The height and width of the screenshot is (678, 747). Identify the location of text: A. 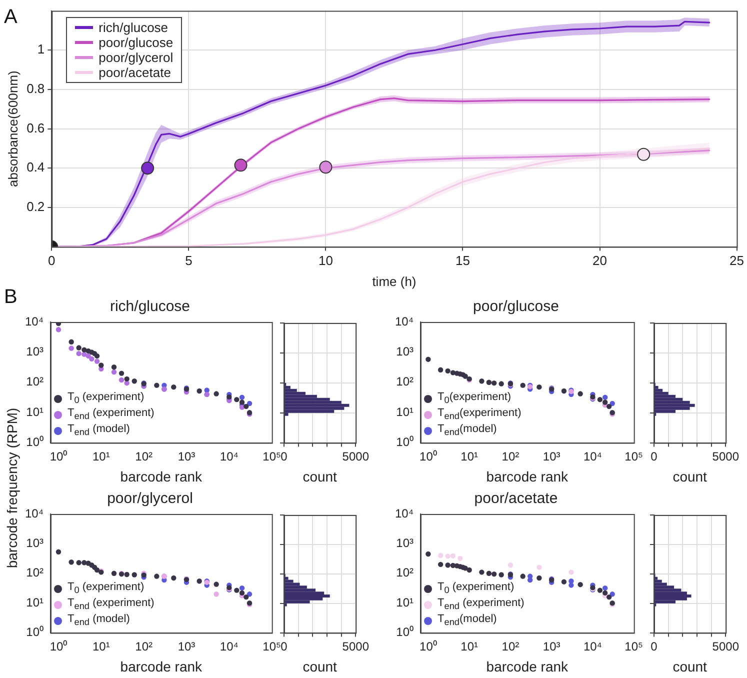
(11, 17).